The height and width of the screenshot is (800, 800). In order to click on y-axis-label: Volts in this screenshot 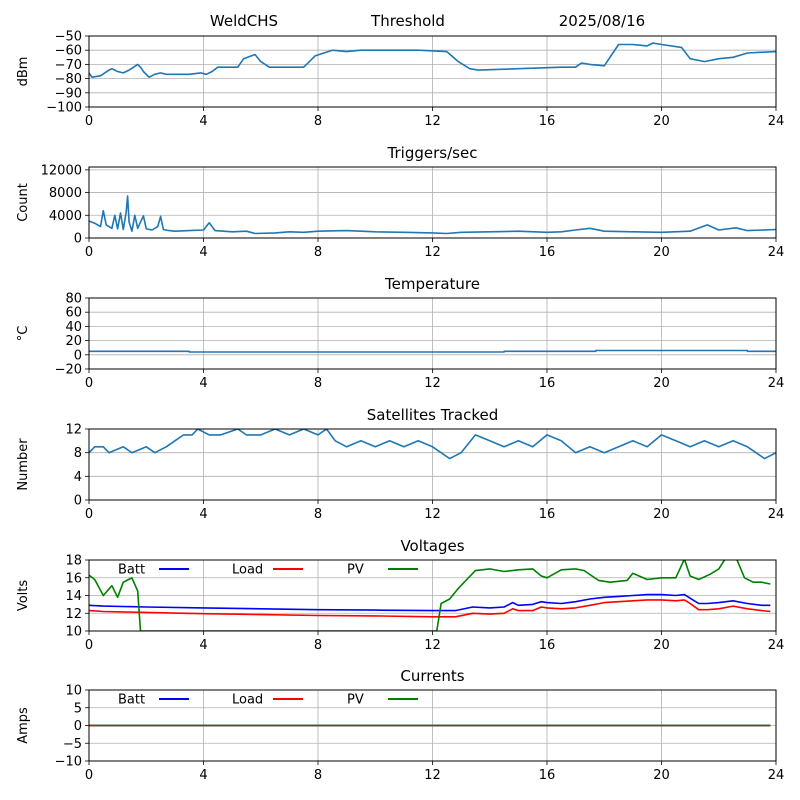, I will do `click(23, 596)`.